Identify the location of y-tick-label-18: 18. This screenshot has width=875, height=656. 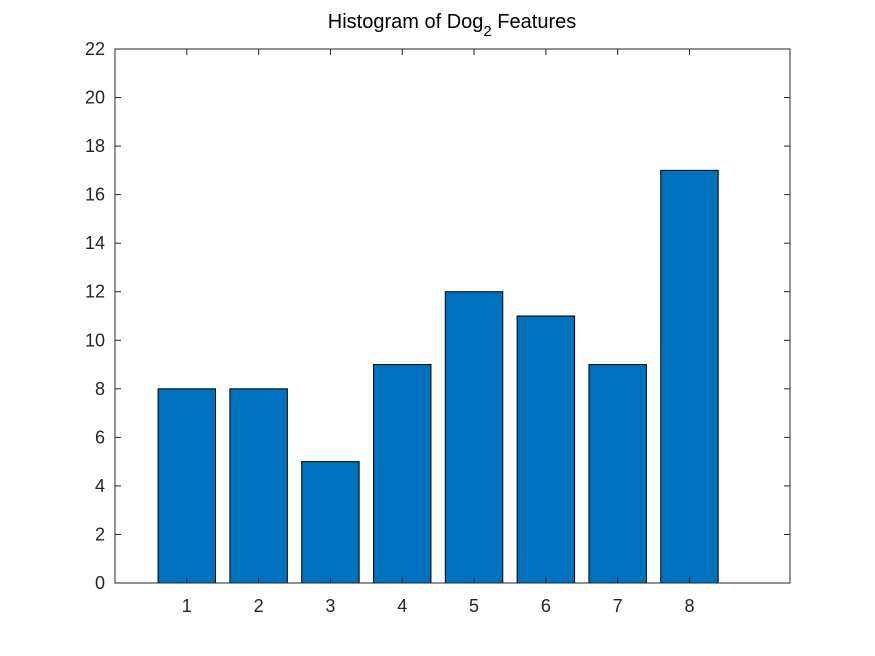
(95, 146).